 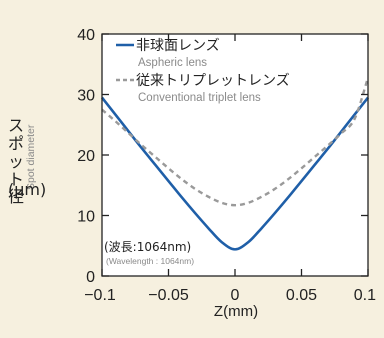 I want to click on y-tick-label: 40, so click(x=86, y=35).